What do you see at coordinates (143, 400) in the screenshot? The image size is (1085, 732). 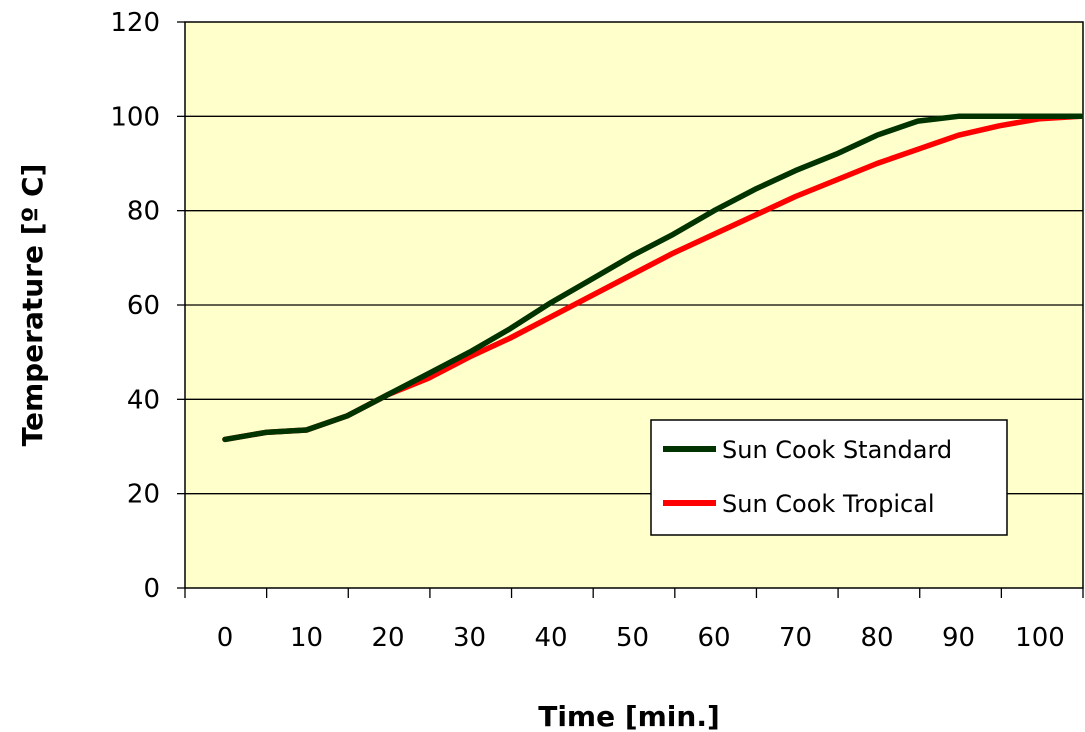 I see `y-tick-label: 40` at bounding box center [143, 400].